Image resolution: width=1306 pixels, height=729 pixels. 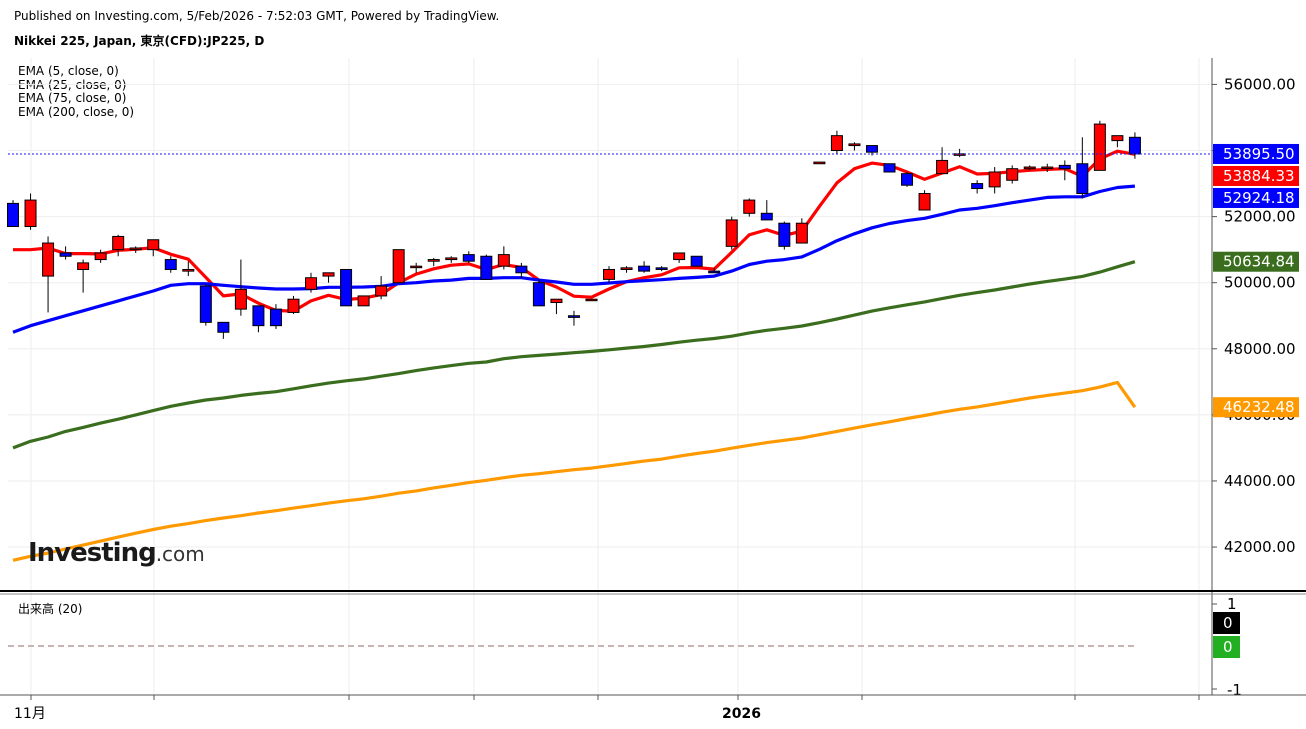 What do you see at coordinates (30, 714) in the screenshot?
I see `x-tick-label: 11月` at bounding box center [30, 714].